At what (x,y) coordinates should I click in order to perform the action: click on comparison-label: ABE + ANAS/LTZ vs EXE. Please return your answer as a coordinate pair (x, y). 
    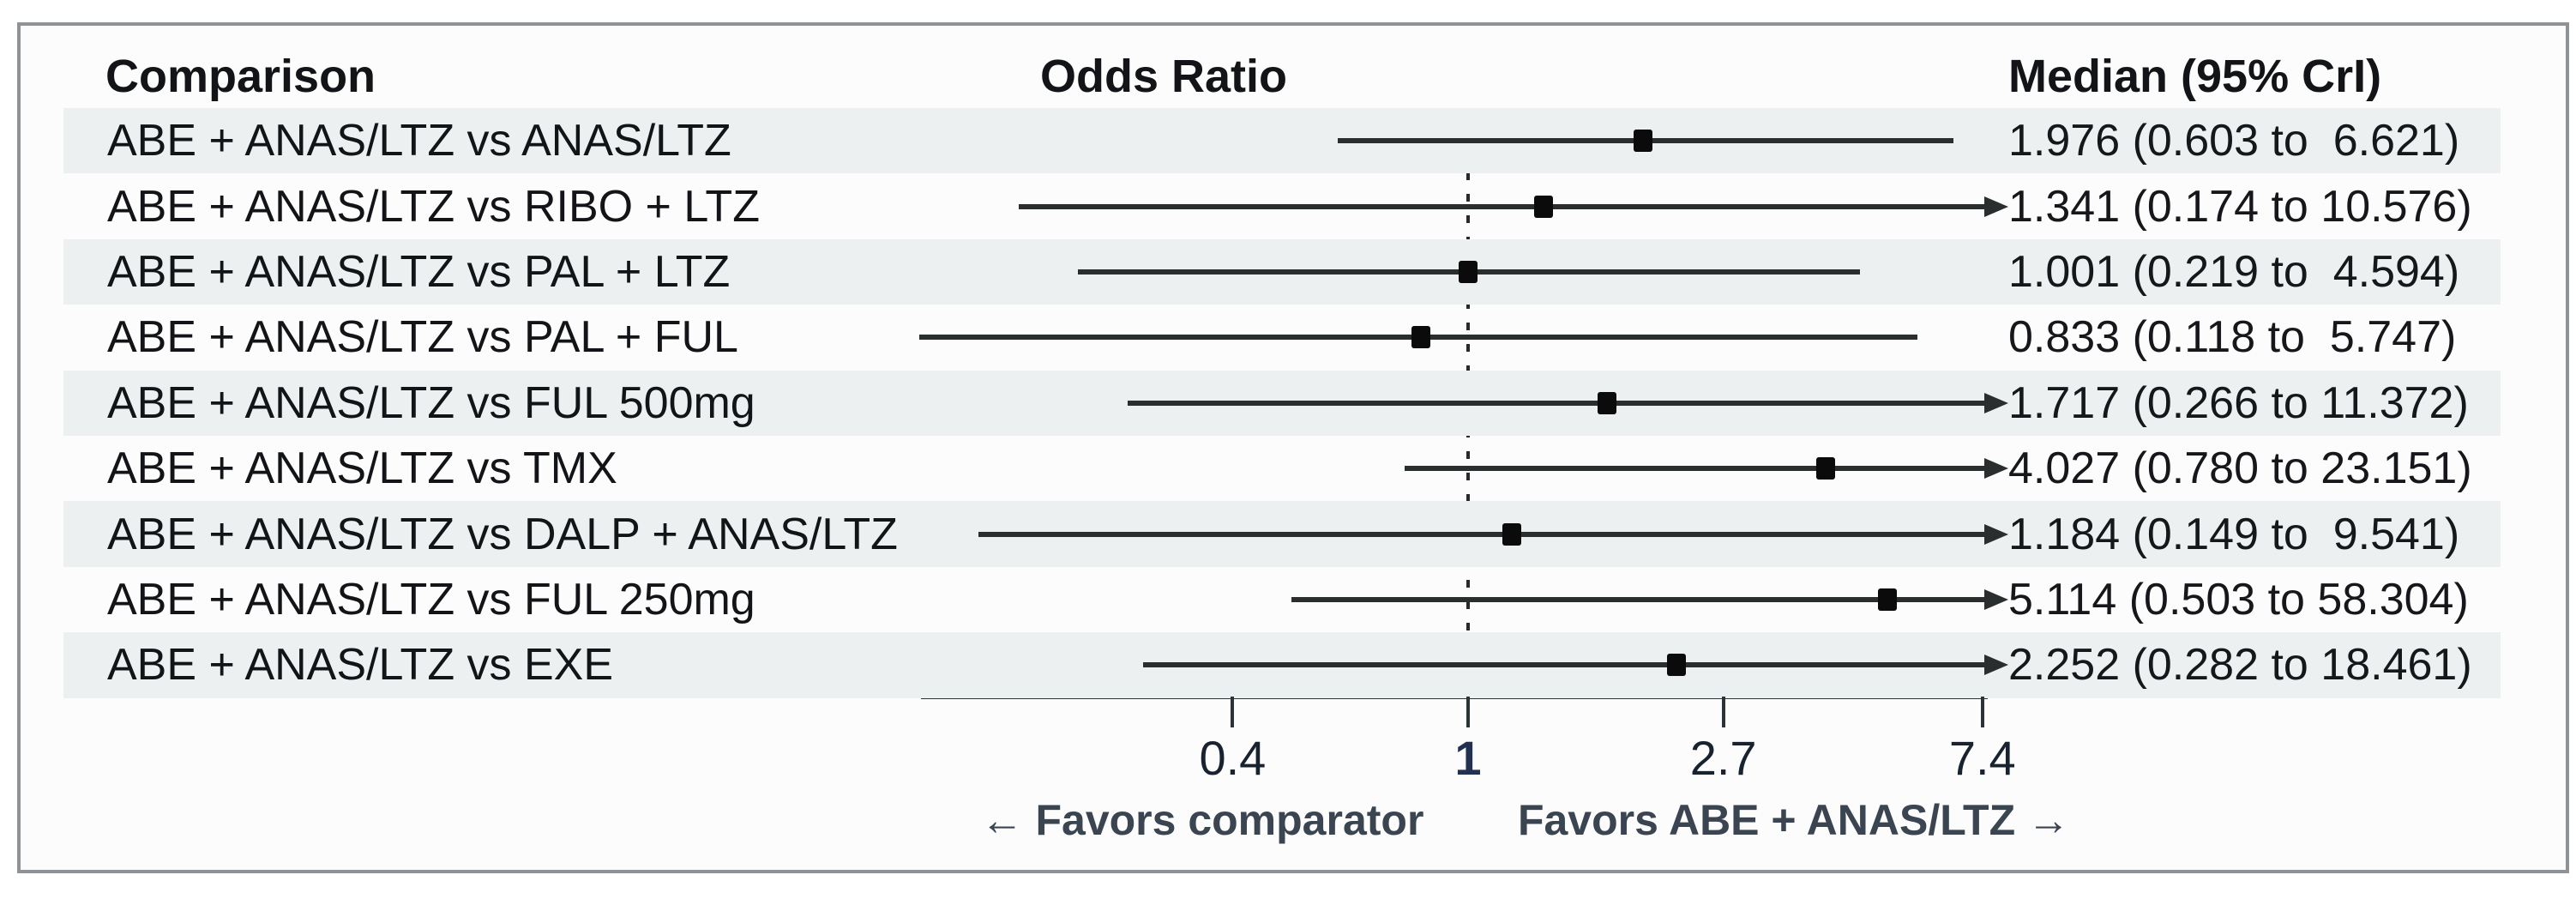
    Looking at the image, I should click on (360, 665).